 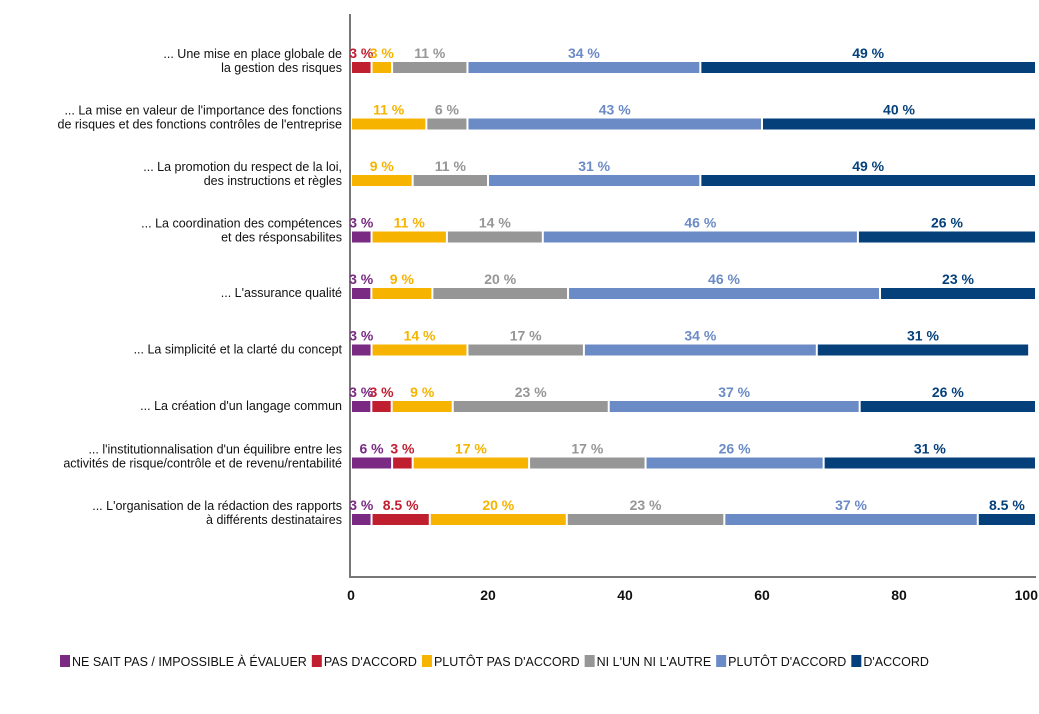 What do you see at coordinates (899, 595) in the screenshot?
I see `x-tick-label: 80` at bounding box center [899, 595].